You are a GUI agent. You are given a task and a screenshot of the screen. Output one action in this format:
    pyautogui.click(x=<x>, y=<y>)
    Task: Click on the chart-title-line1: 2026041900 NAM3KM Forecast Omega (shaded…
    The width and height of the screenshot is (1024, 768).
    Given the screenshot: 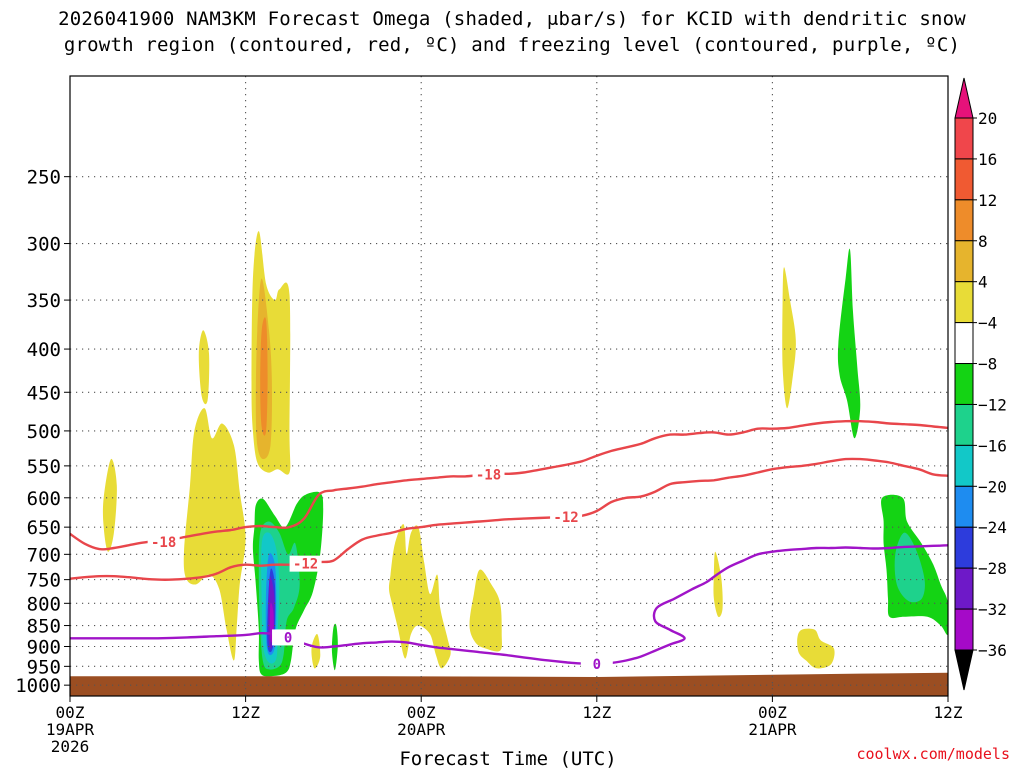 What is the action you would take?
    pyautogui.click(x=512, y=19)
    